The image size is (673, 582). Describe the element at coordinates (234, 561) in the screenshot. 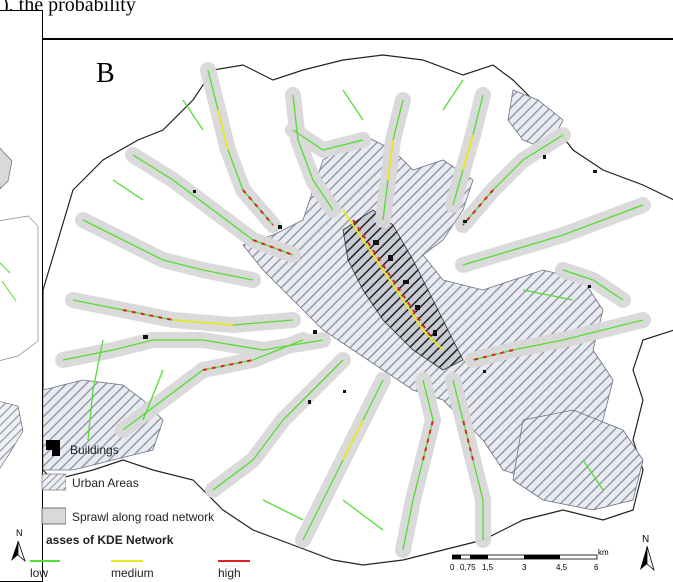

I see `kde-high-swatch-icon` at that location.